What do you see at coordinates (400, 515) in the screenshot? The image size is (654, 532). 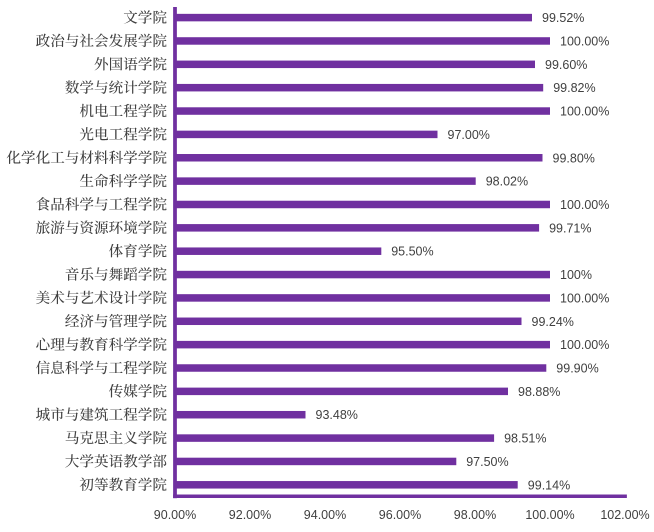 I see `svg-text: 96.00%` at bounding box center [400, 515].